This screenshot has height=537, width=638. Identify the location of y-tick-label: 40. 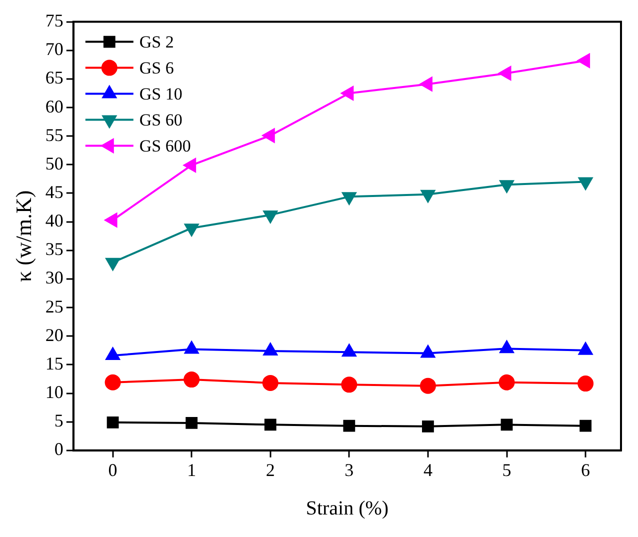
(54, 220).